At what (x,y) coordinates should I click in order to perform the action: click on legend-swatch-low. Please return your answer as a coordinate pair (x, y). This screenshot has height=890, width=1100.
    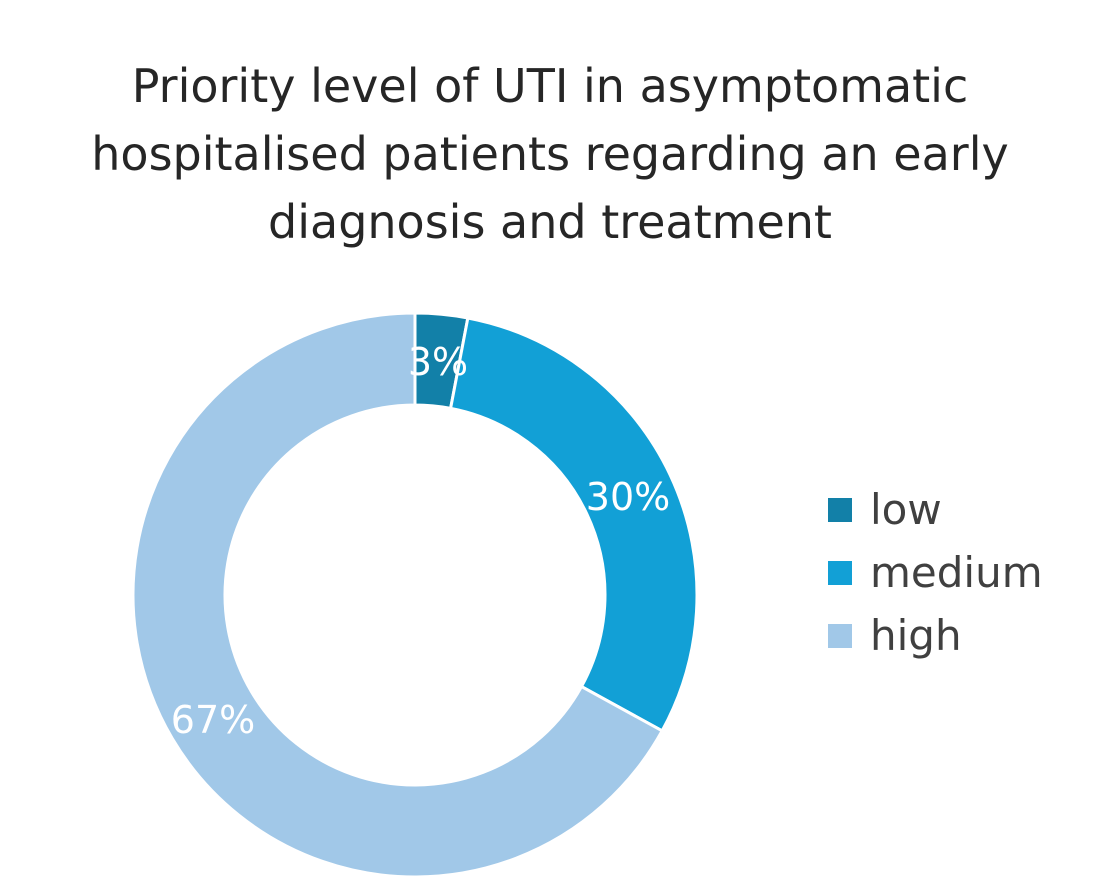
    Looking at the image, I should click on (840, 509).